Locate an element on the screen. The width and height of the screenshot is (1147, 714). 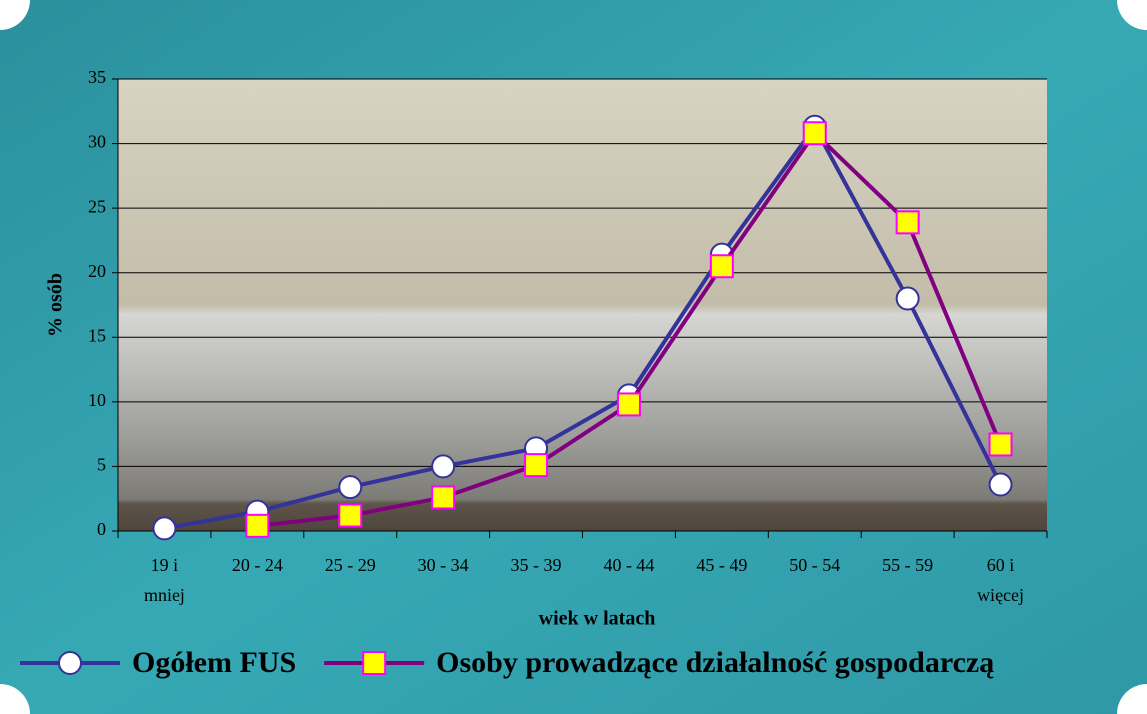
x-tick-label: 50 - 54 is located at coordinates (815, 565).